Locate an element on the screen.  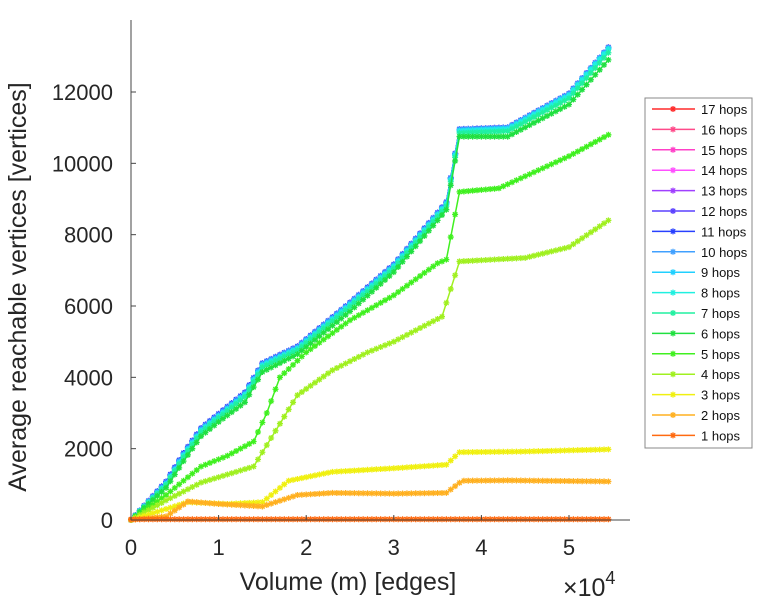
legend-label: 10 hops is located at coordinates (724, 252).